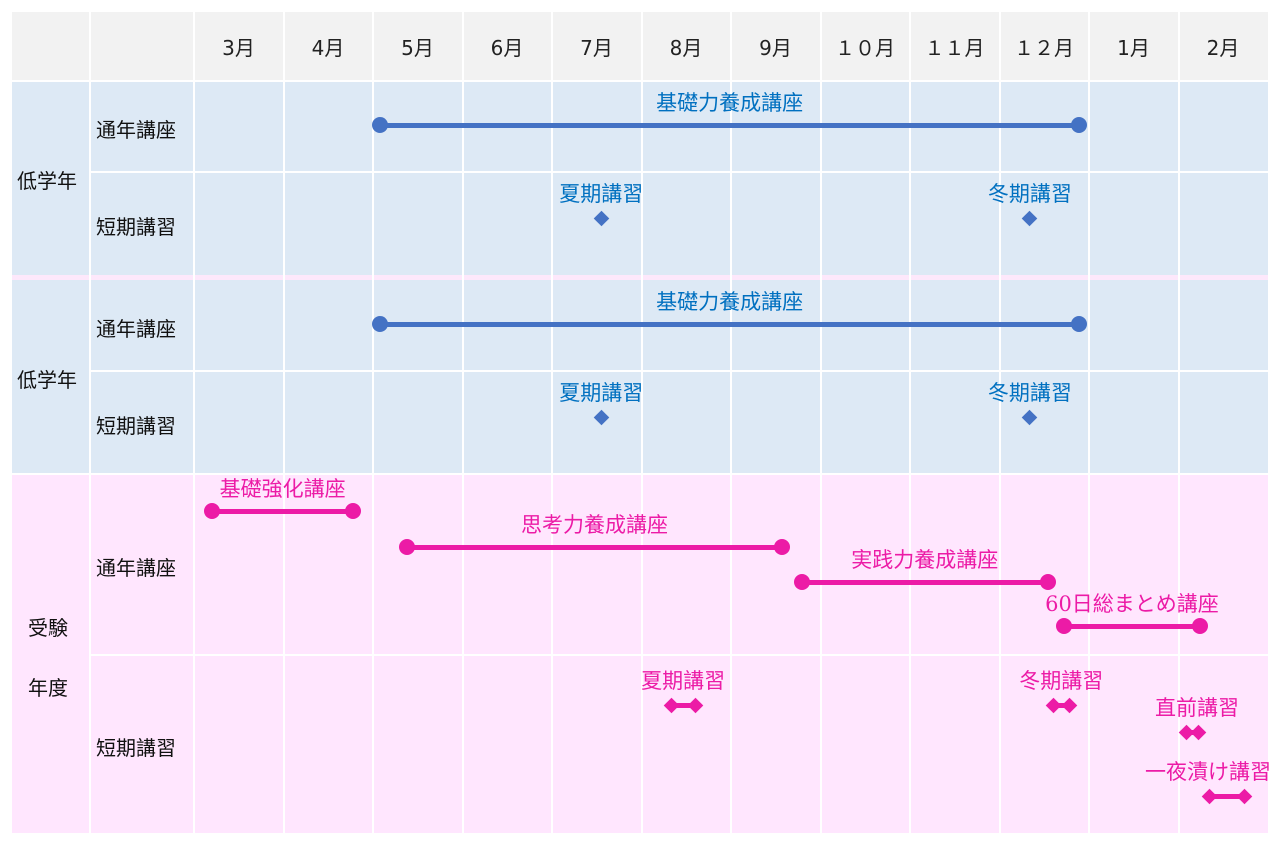  I want to click on month-header: 6月, so click(507, 48).